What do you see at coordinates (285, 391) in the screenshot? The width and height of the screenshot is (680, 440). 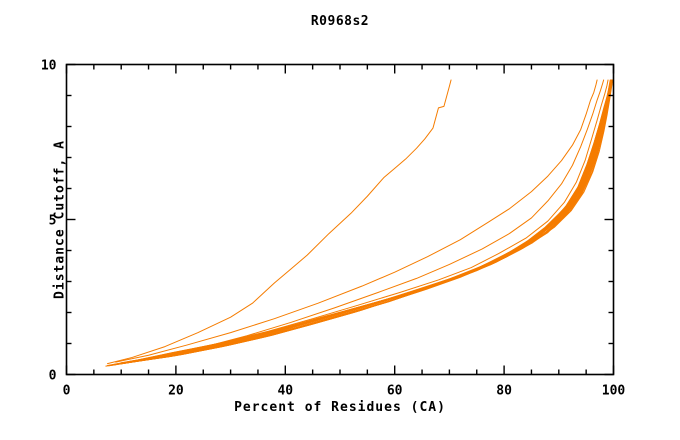 I see `x-tick-label: 40` at bounding box center [285, 391].